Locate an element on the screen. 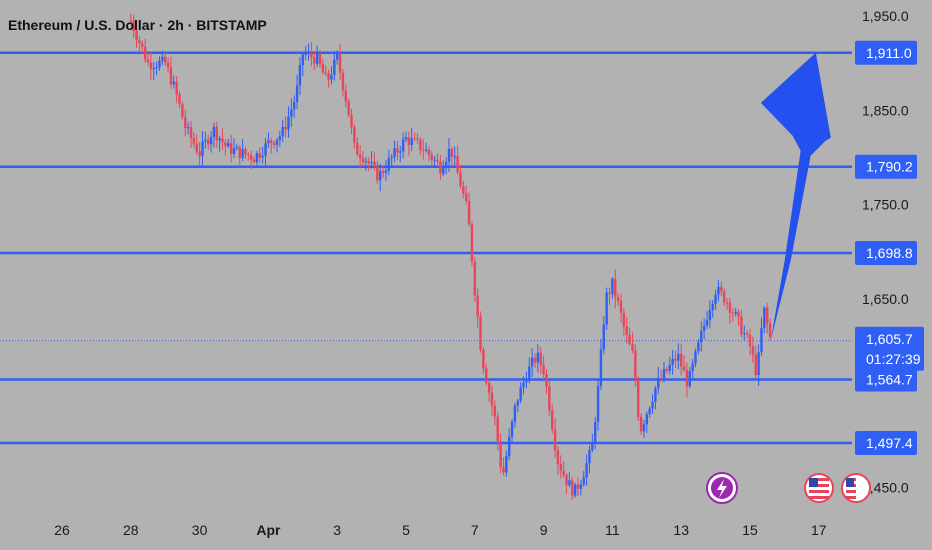 The image size is (932, 550). level-label-text-0: 1,911.0 is located at coordinates (889, 53).